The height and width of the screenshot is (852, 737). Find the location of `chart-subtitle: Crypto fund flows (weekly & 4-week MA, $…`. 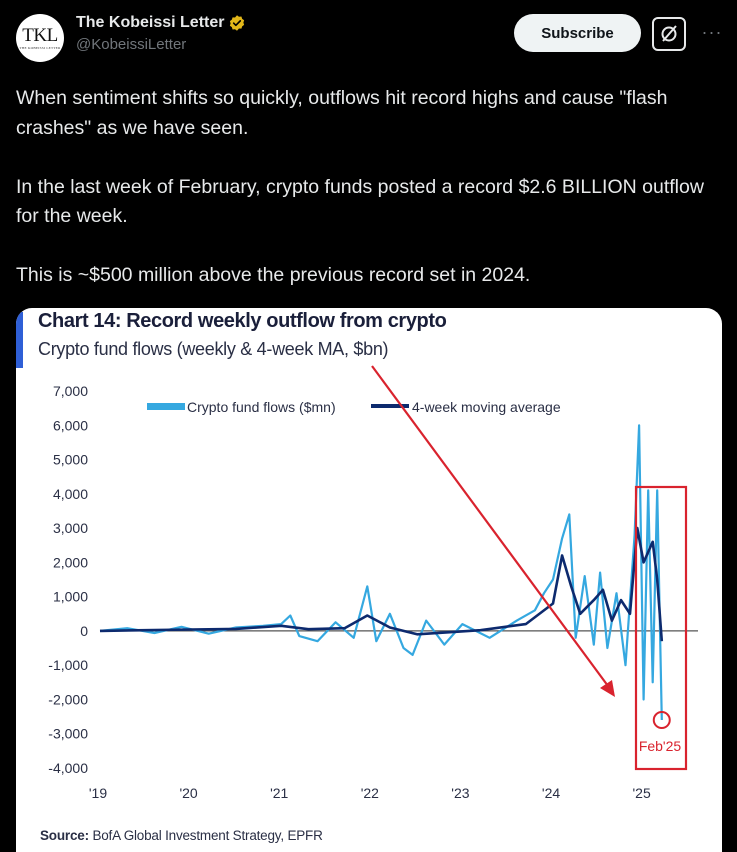

chart-subtitle: Crypto fund flows (weekly & 4-week MA, $… is located at coordinates (213, 349).